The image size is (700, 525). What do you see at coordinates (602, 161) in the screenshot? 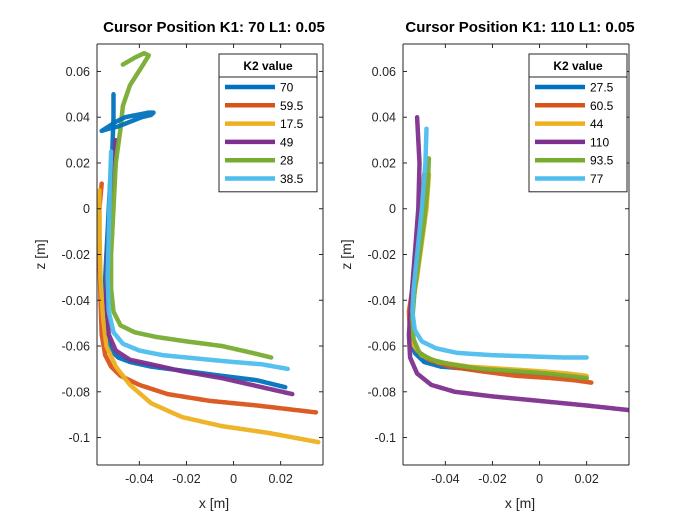
I see `legend-label-93-5: 93.5` at bounding box center [602, 161].